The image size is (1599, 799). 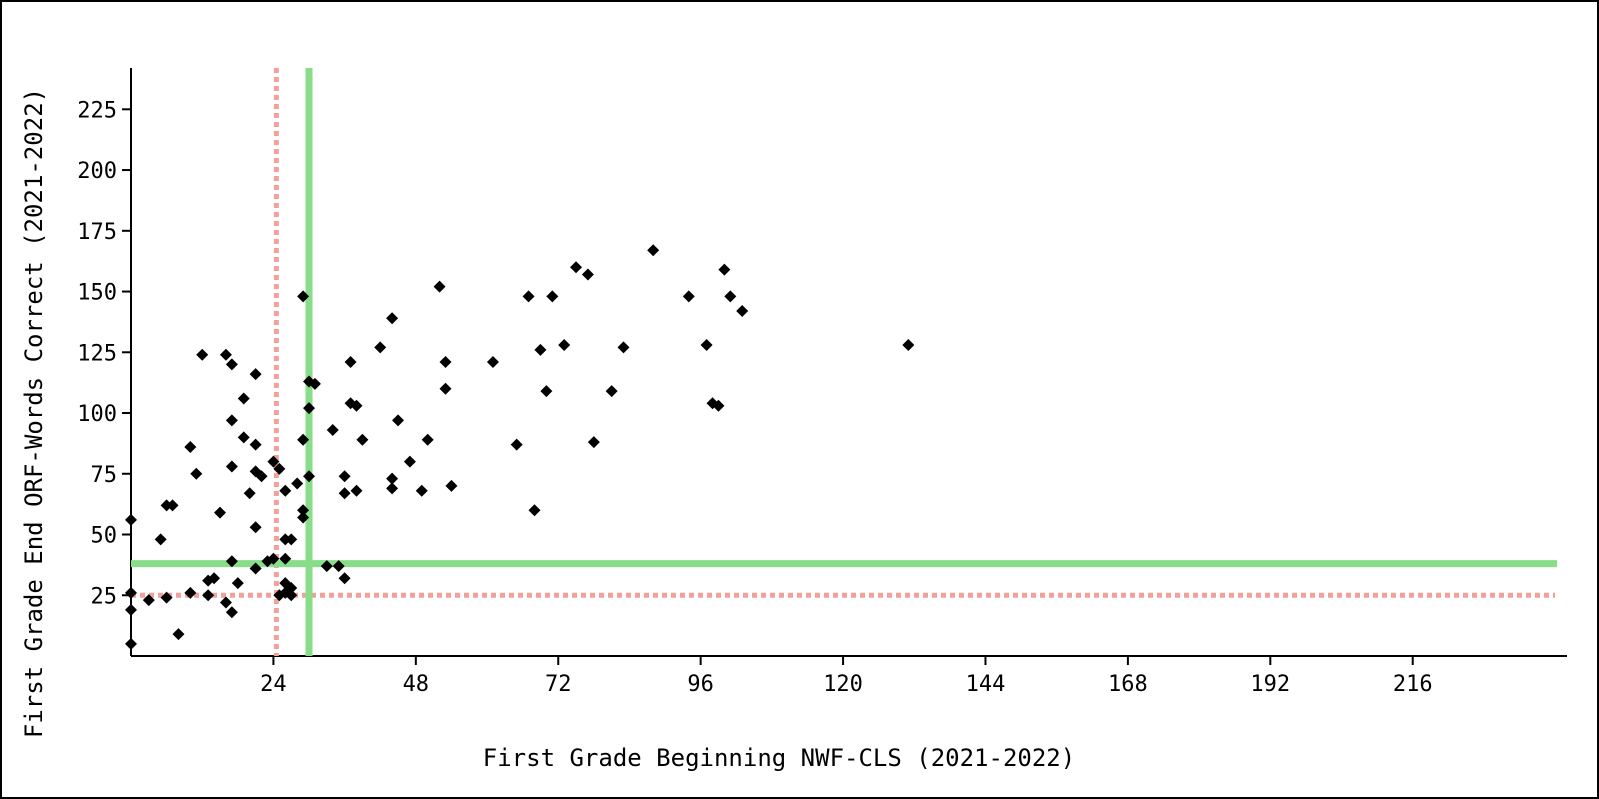 What do you see at coordinates (1413, 684) in the screenshot?
I see `x-tick-label: 216` at bounding box center [1413, 684].